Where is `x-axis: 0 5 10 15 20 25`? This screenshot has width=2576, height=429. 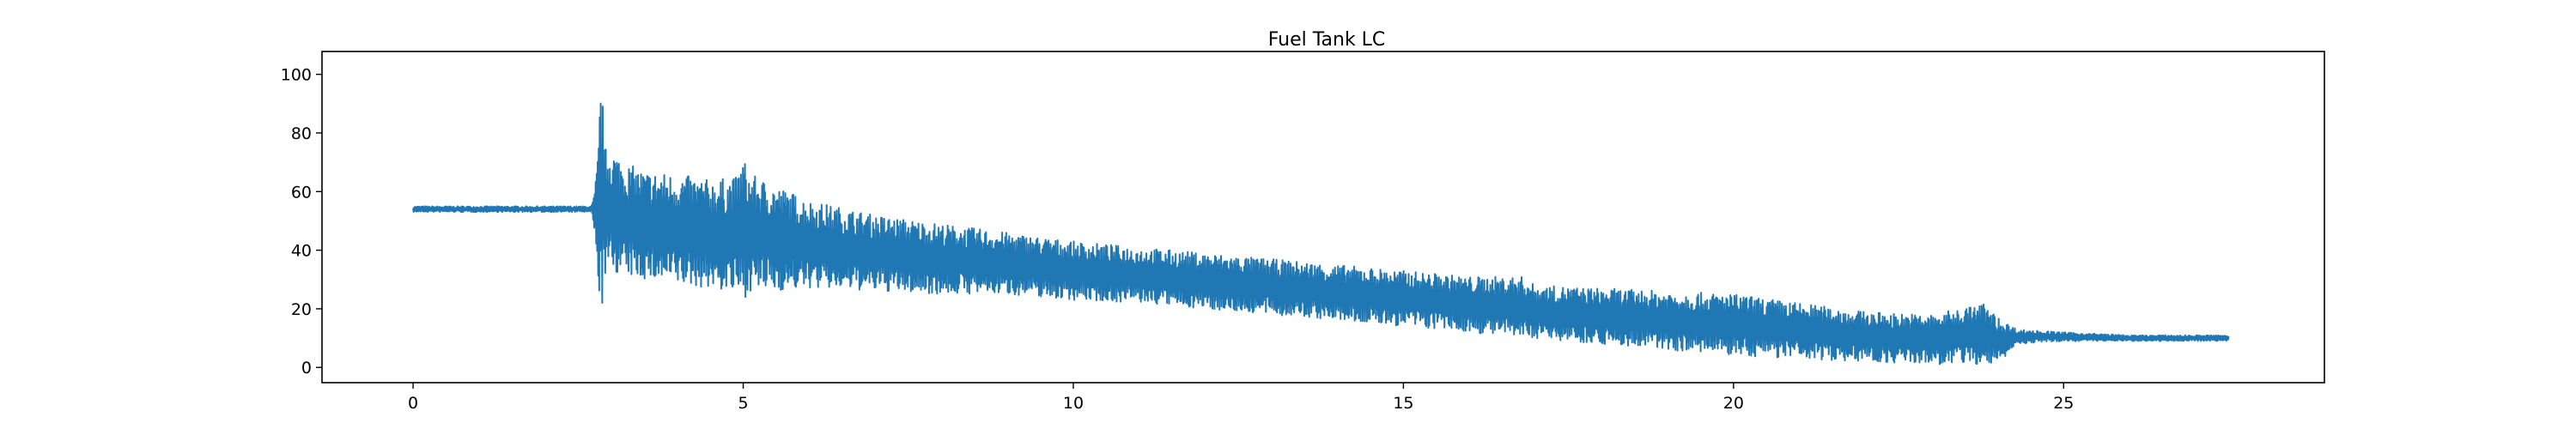
x-axis: 0 5 10 15 20 25 is located at coordinates (1241, 398).